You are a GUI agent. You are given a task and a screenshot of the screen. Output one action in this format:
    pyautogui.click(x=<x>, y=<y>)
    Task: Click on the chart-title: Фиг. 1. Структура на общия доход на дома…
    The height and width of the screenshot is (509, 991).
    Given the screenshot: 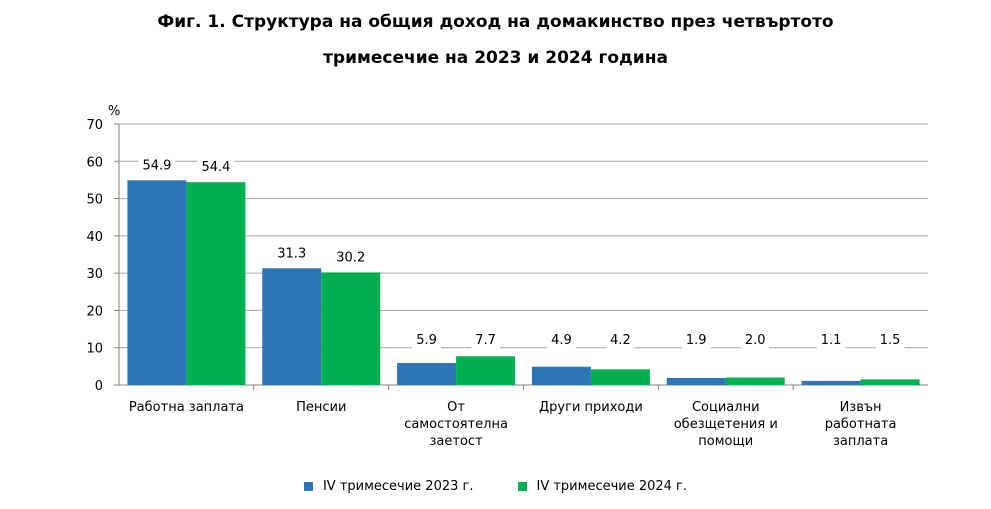 What is the action you would take?
    pyautogui.click(x=495, y=22)
    